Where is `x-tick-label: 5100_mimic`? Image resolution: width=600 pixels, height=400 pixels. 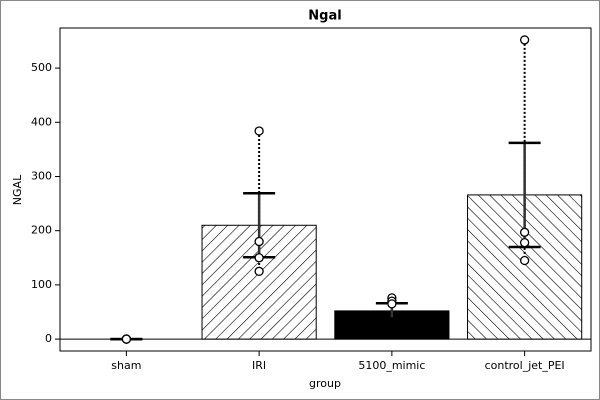 x-tick-label: 5100_mimic is located at coordinates (391, 365).